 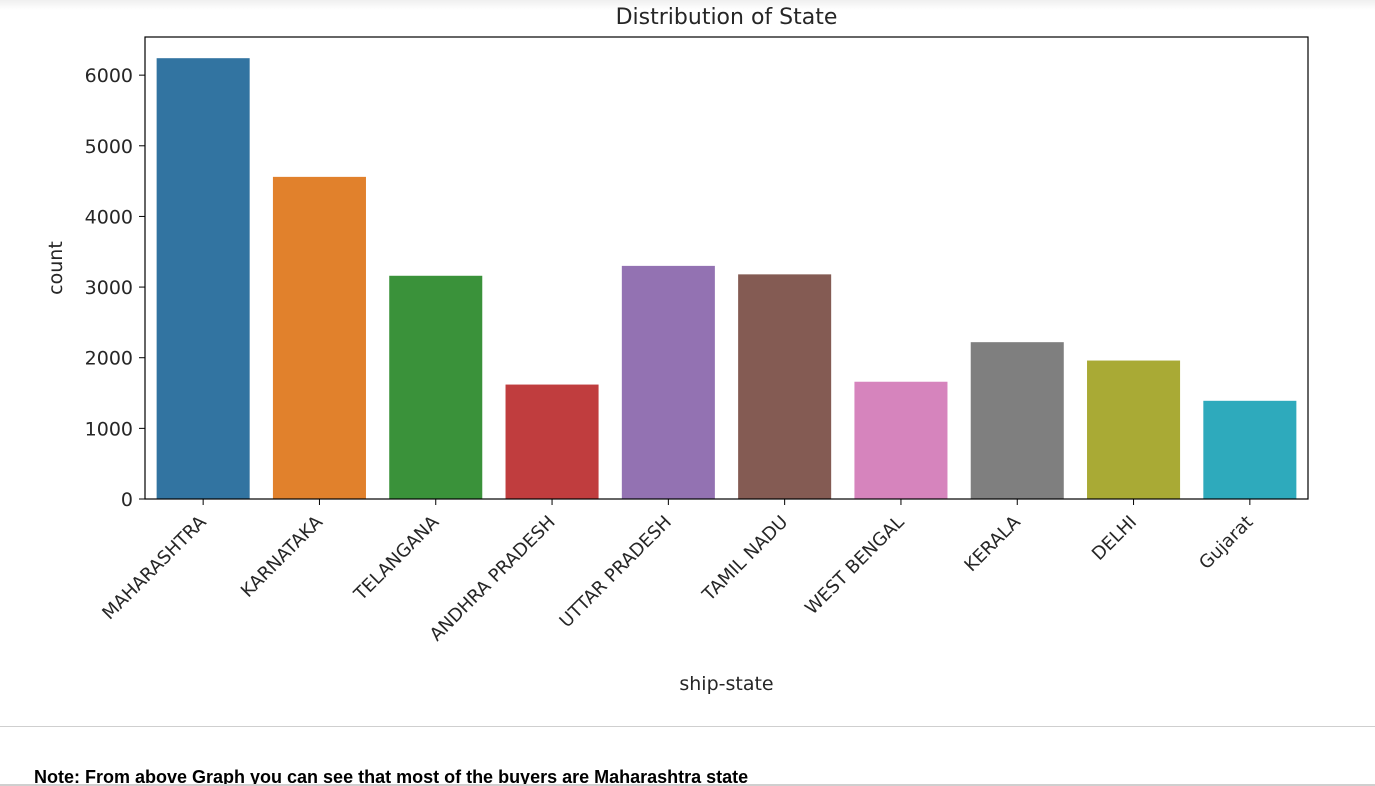 I want to click on y-axis-label: count, so click(x=56, y=268).